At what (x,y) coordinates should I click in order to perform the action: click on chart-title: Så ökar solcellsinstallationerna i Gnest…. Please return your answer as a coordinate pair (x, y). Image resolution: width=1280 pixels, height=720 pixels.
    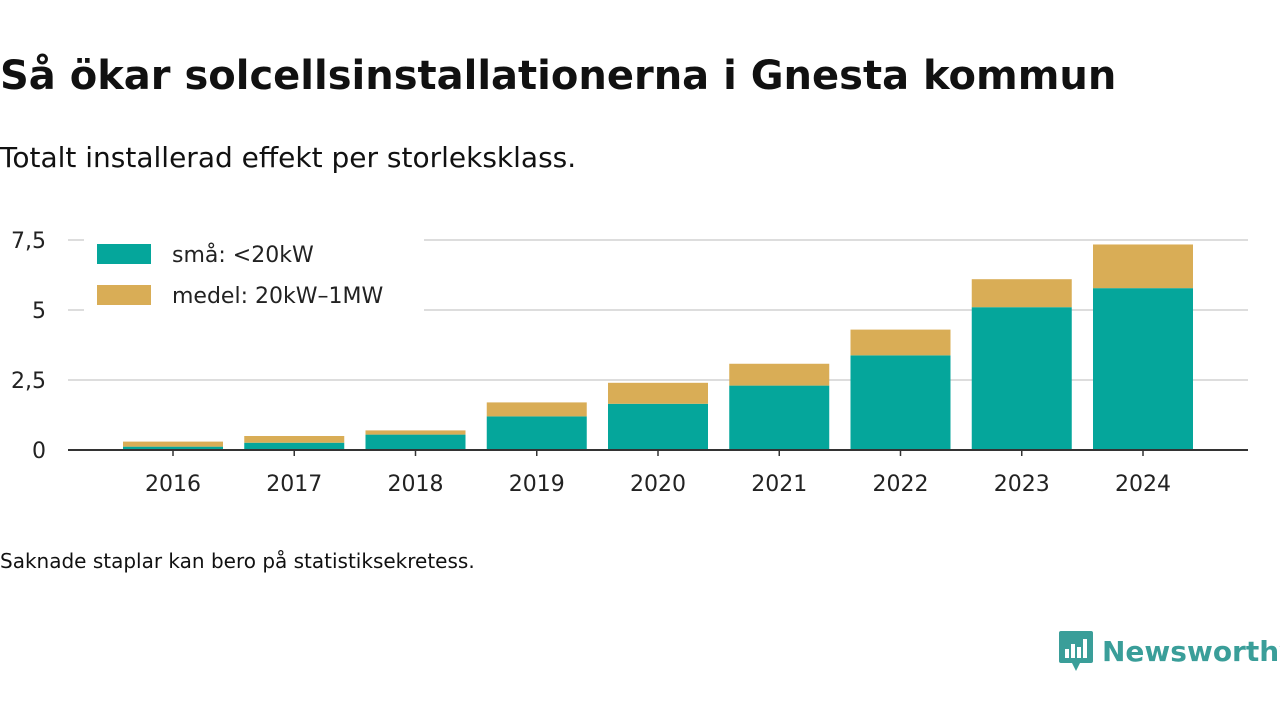
    Looking at the image, I should click on (558, 76).